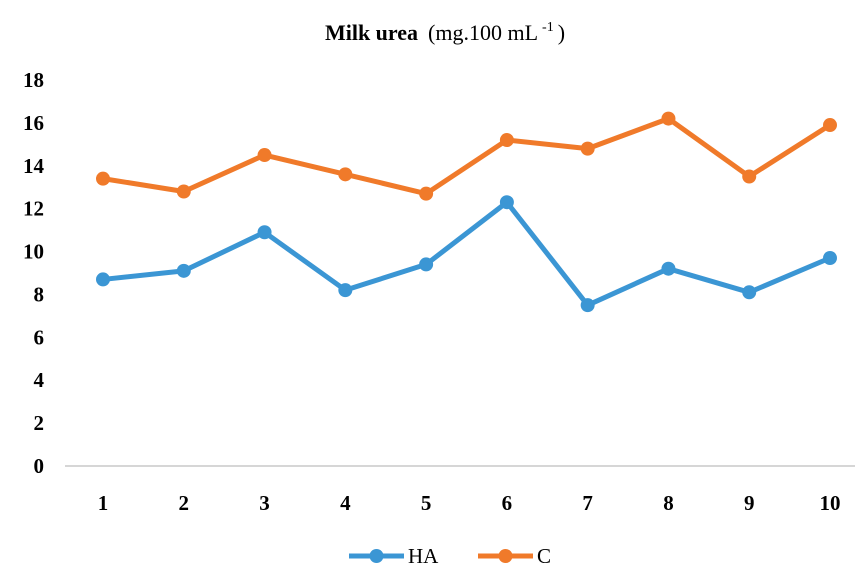  Describe the element at coordinates (371, 32) in the screenshot. I see `chart-title-main: Milk urea` at that location.